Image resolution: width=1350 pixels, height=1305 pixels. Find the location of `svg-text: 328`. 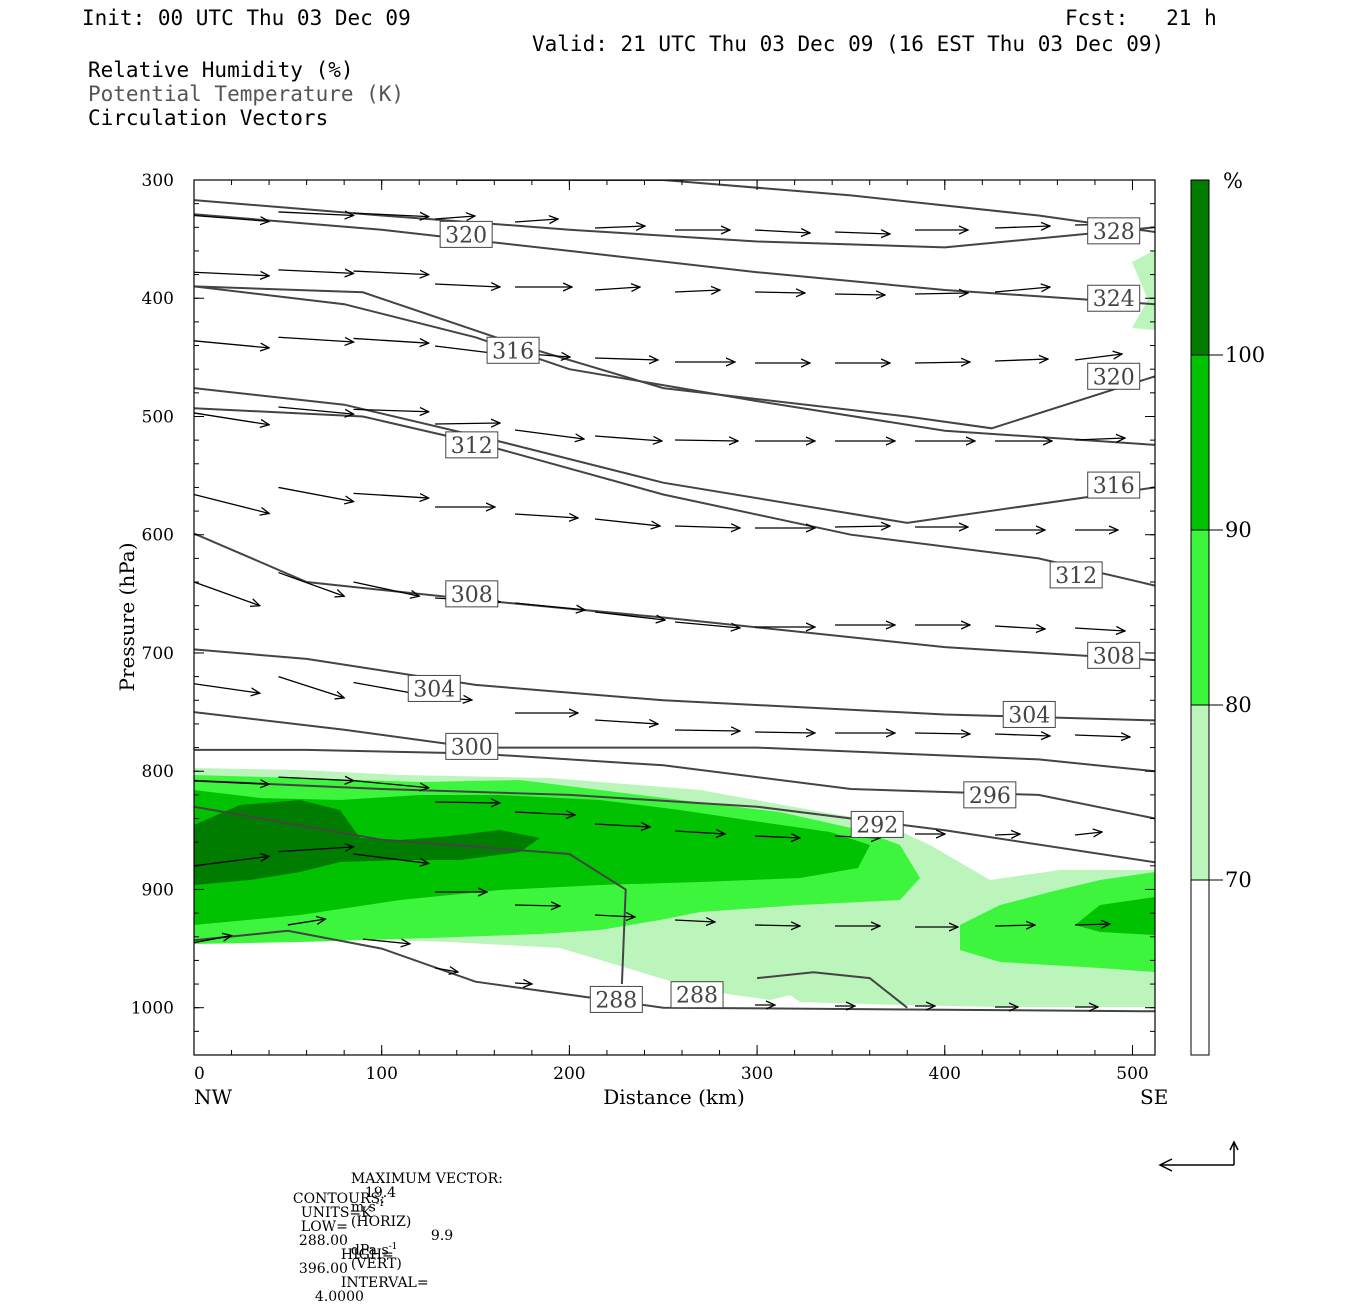

svg-text: 328 is located at coordinates (1114, 232).